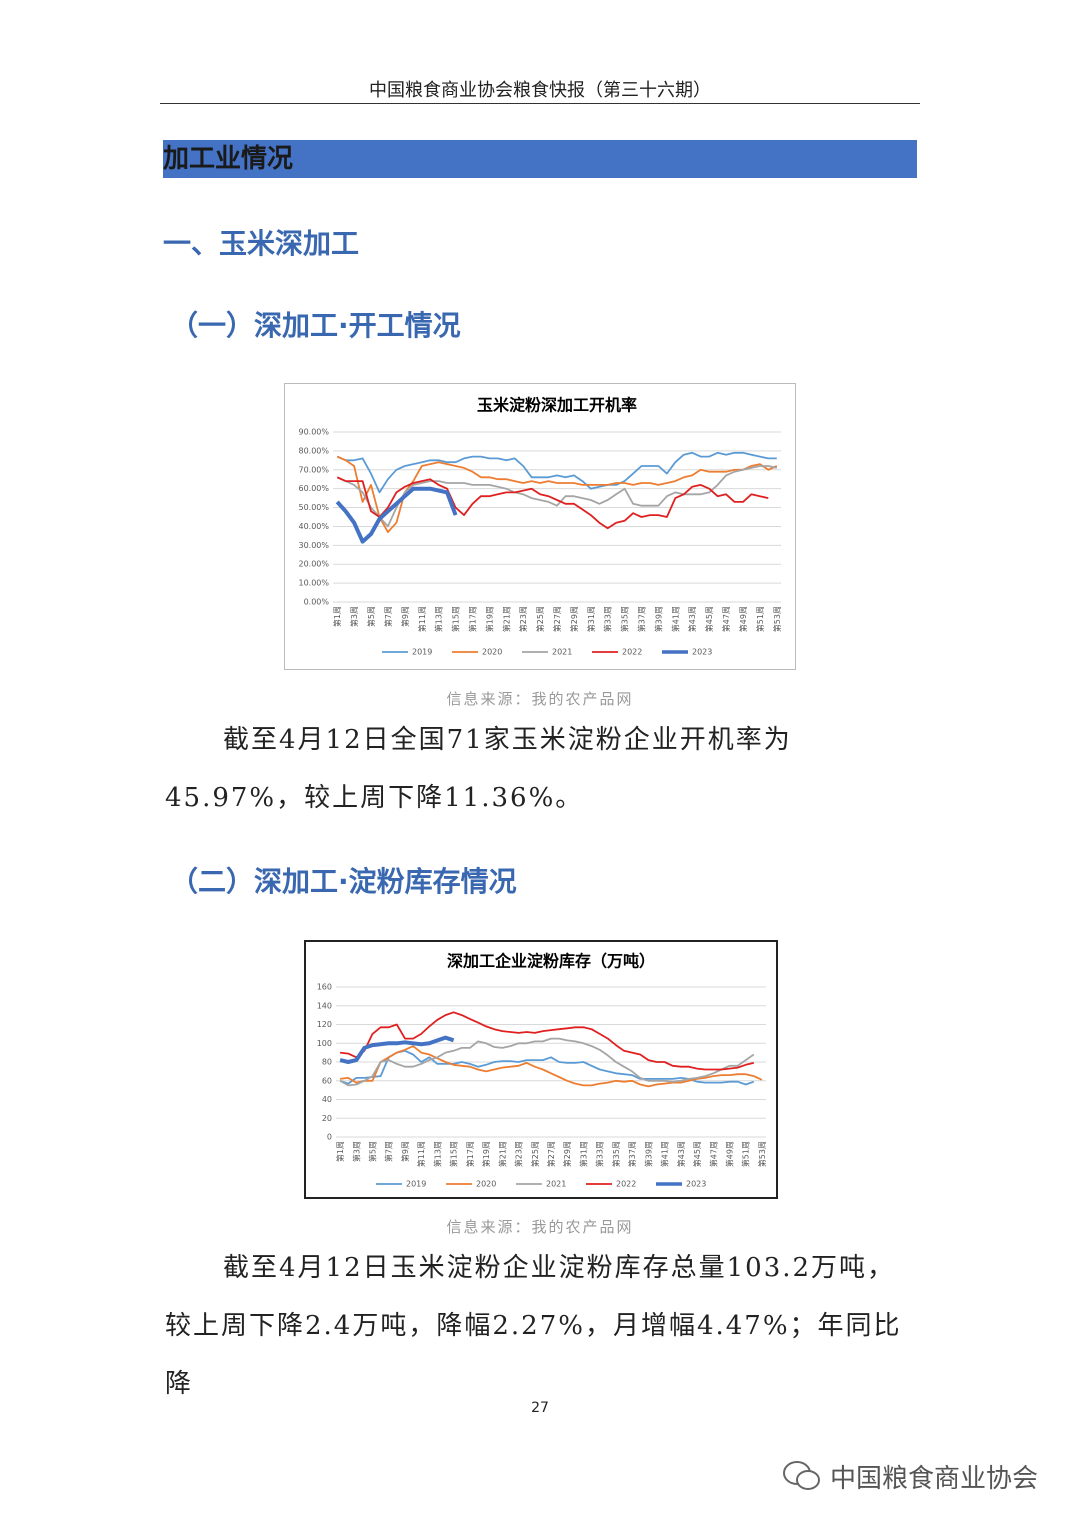  Describe the element at coordinates (315, 325) in the screenshot. I see `subheading: （一）深加工·开工情况` at that location.